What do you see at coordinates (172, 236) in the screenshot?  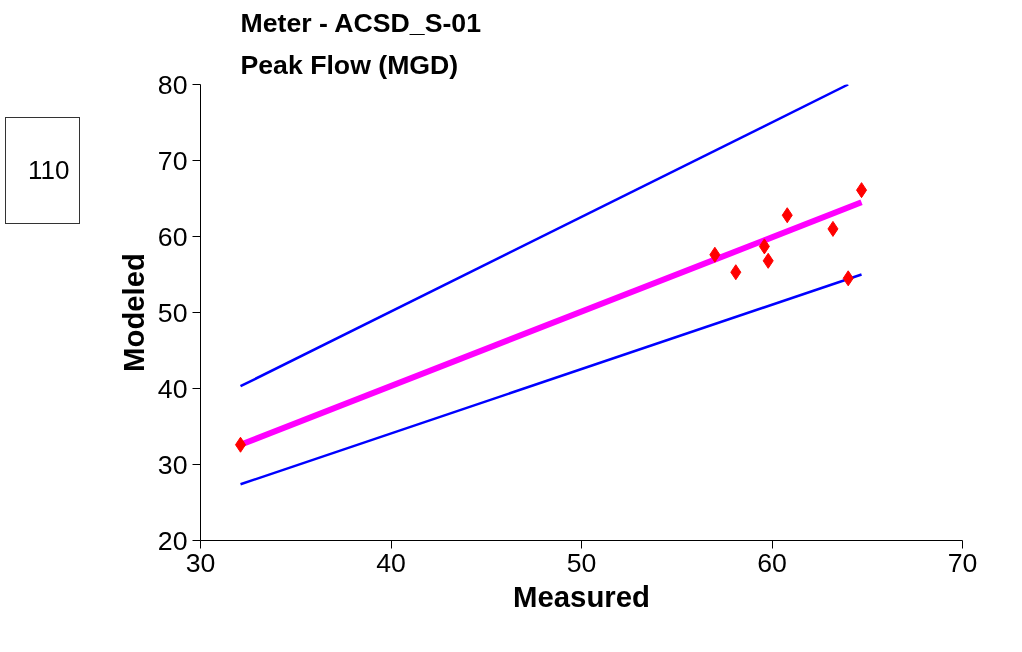 I see `y-tick-label: 60` at bounding box center [172, 236].